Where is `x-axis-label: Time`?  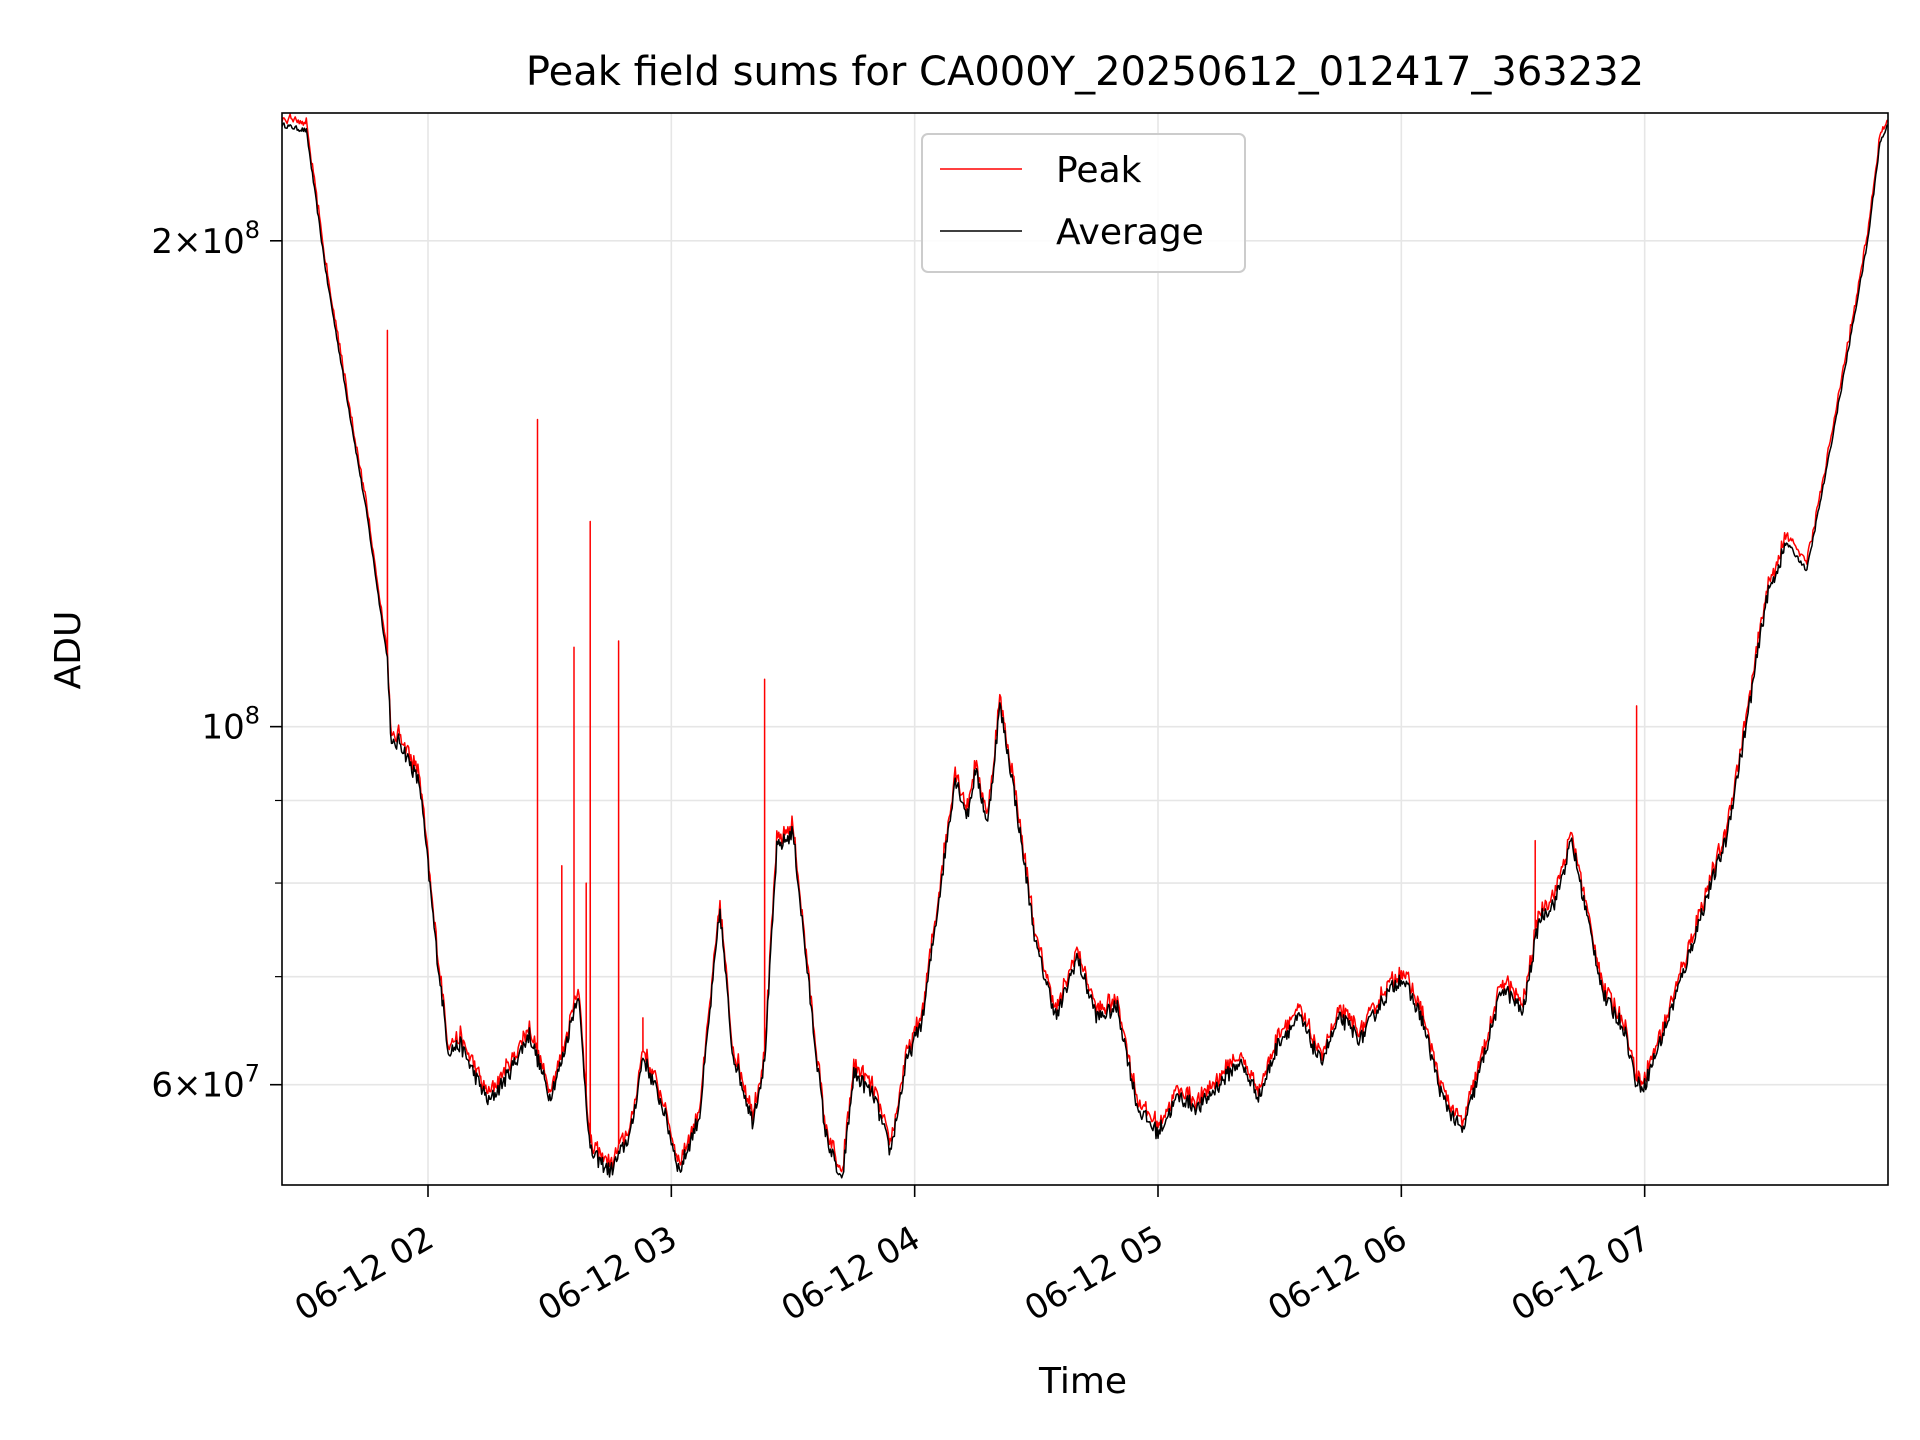 x-axis-label: Time is located at coordinates (1082, 1381).